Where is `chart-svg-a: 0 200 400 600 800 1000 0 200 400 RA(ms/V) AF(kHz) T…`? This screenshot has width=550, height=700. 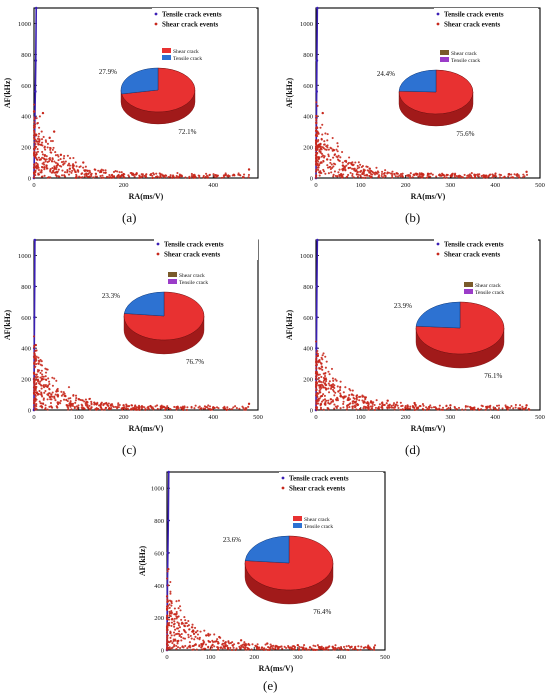 chart-svg-a: 0 200 400 600 800 1000 0 200 400 RA(ms/V) AF(kHz) T… is located at coordinates (131, 103).